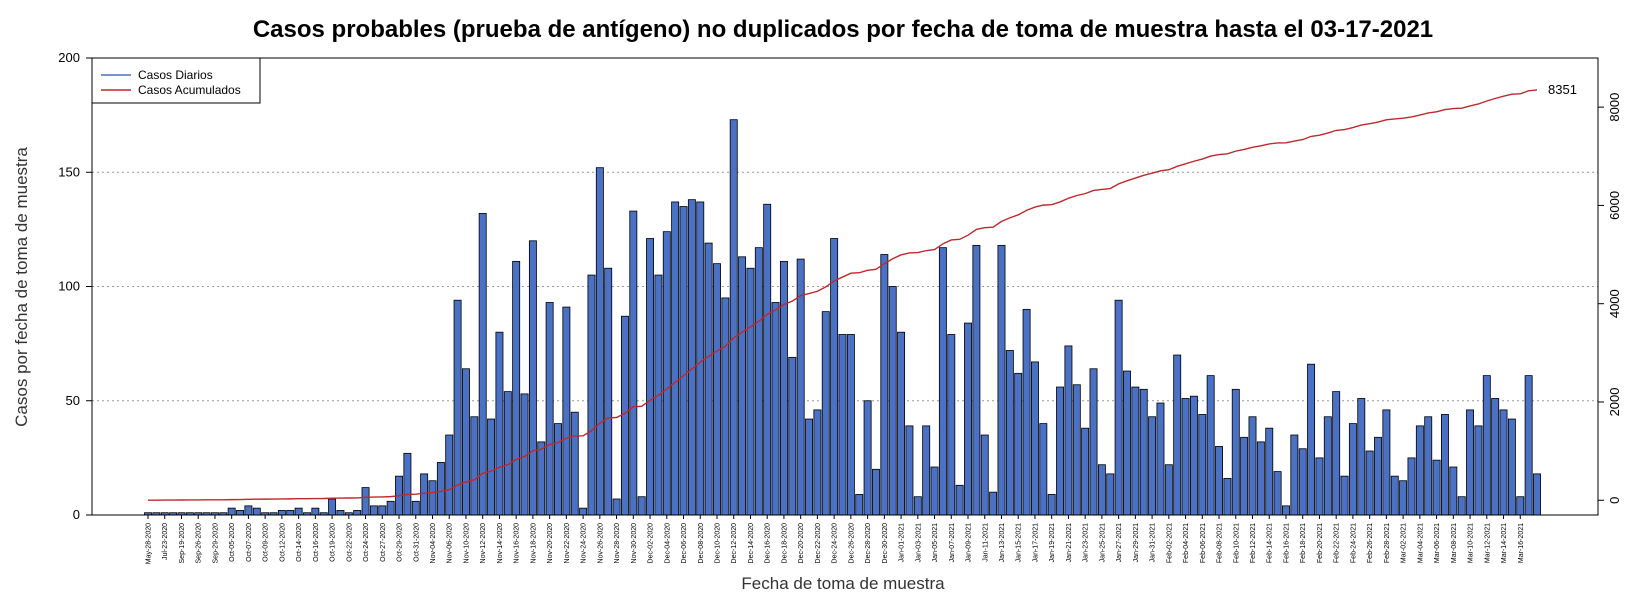  Describe the element at coordinates (902, 542) in the screenshot. I see `x-tick-label: Jan-01-2021` at that location.